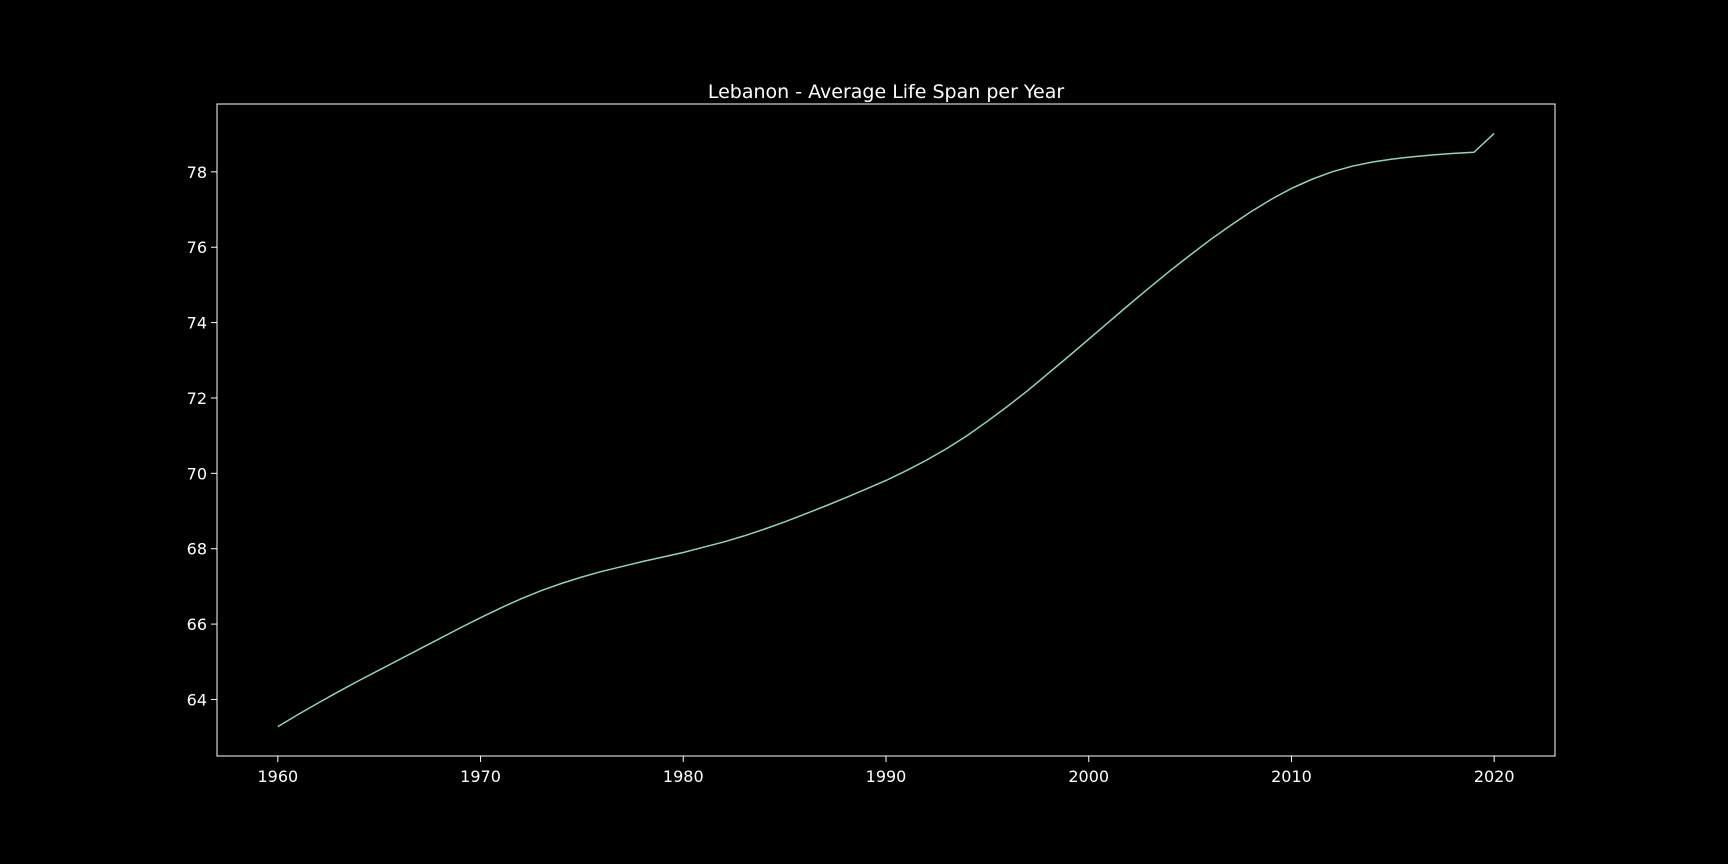  What do you see at coordinates (197, 398) in the screenshot?
I see `y-tick-label: 72` at bounding box center [197, 398].